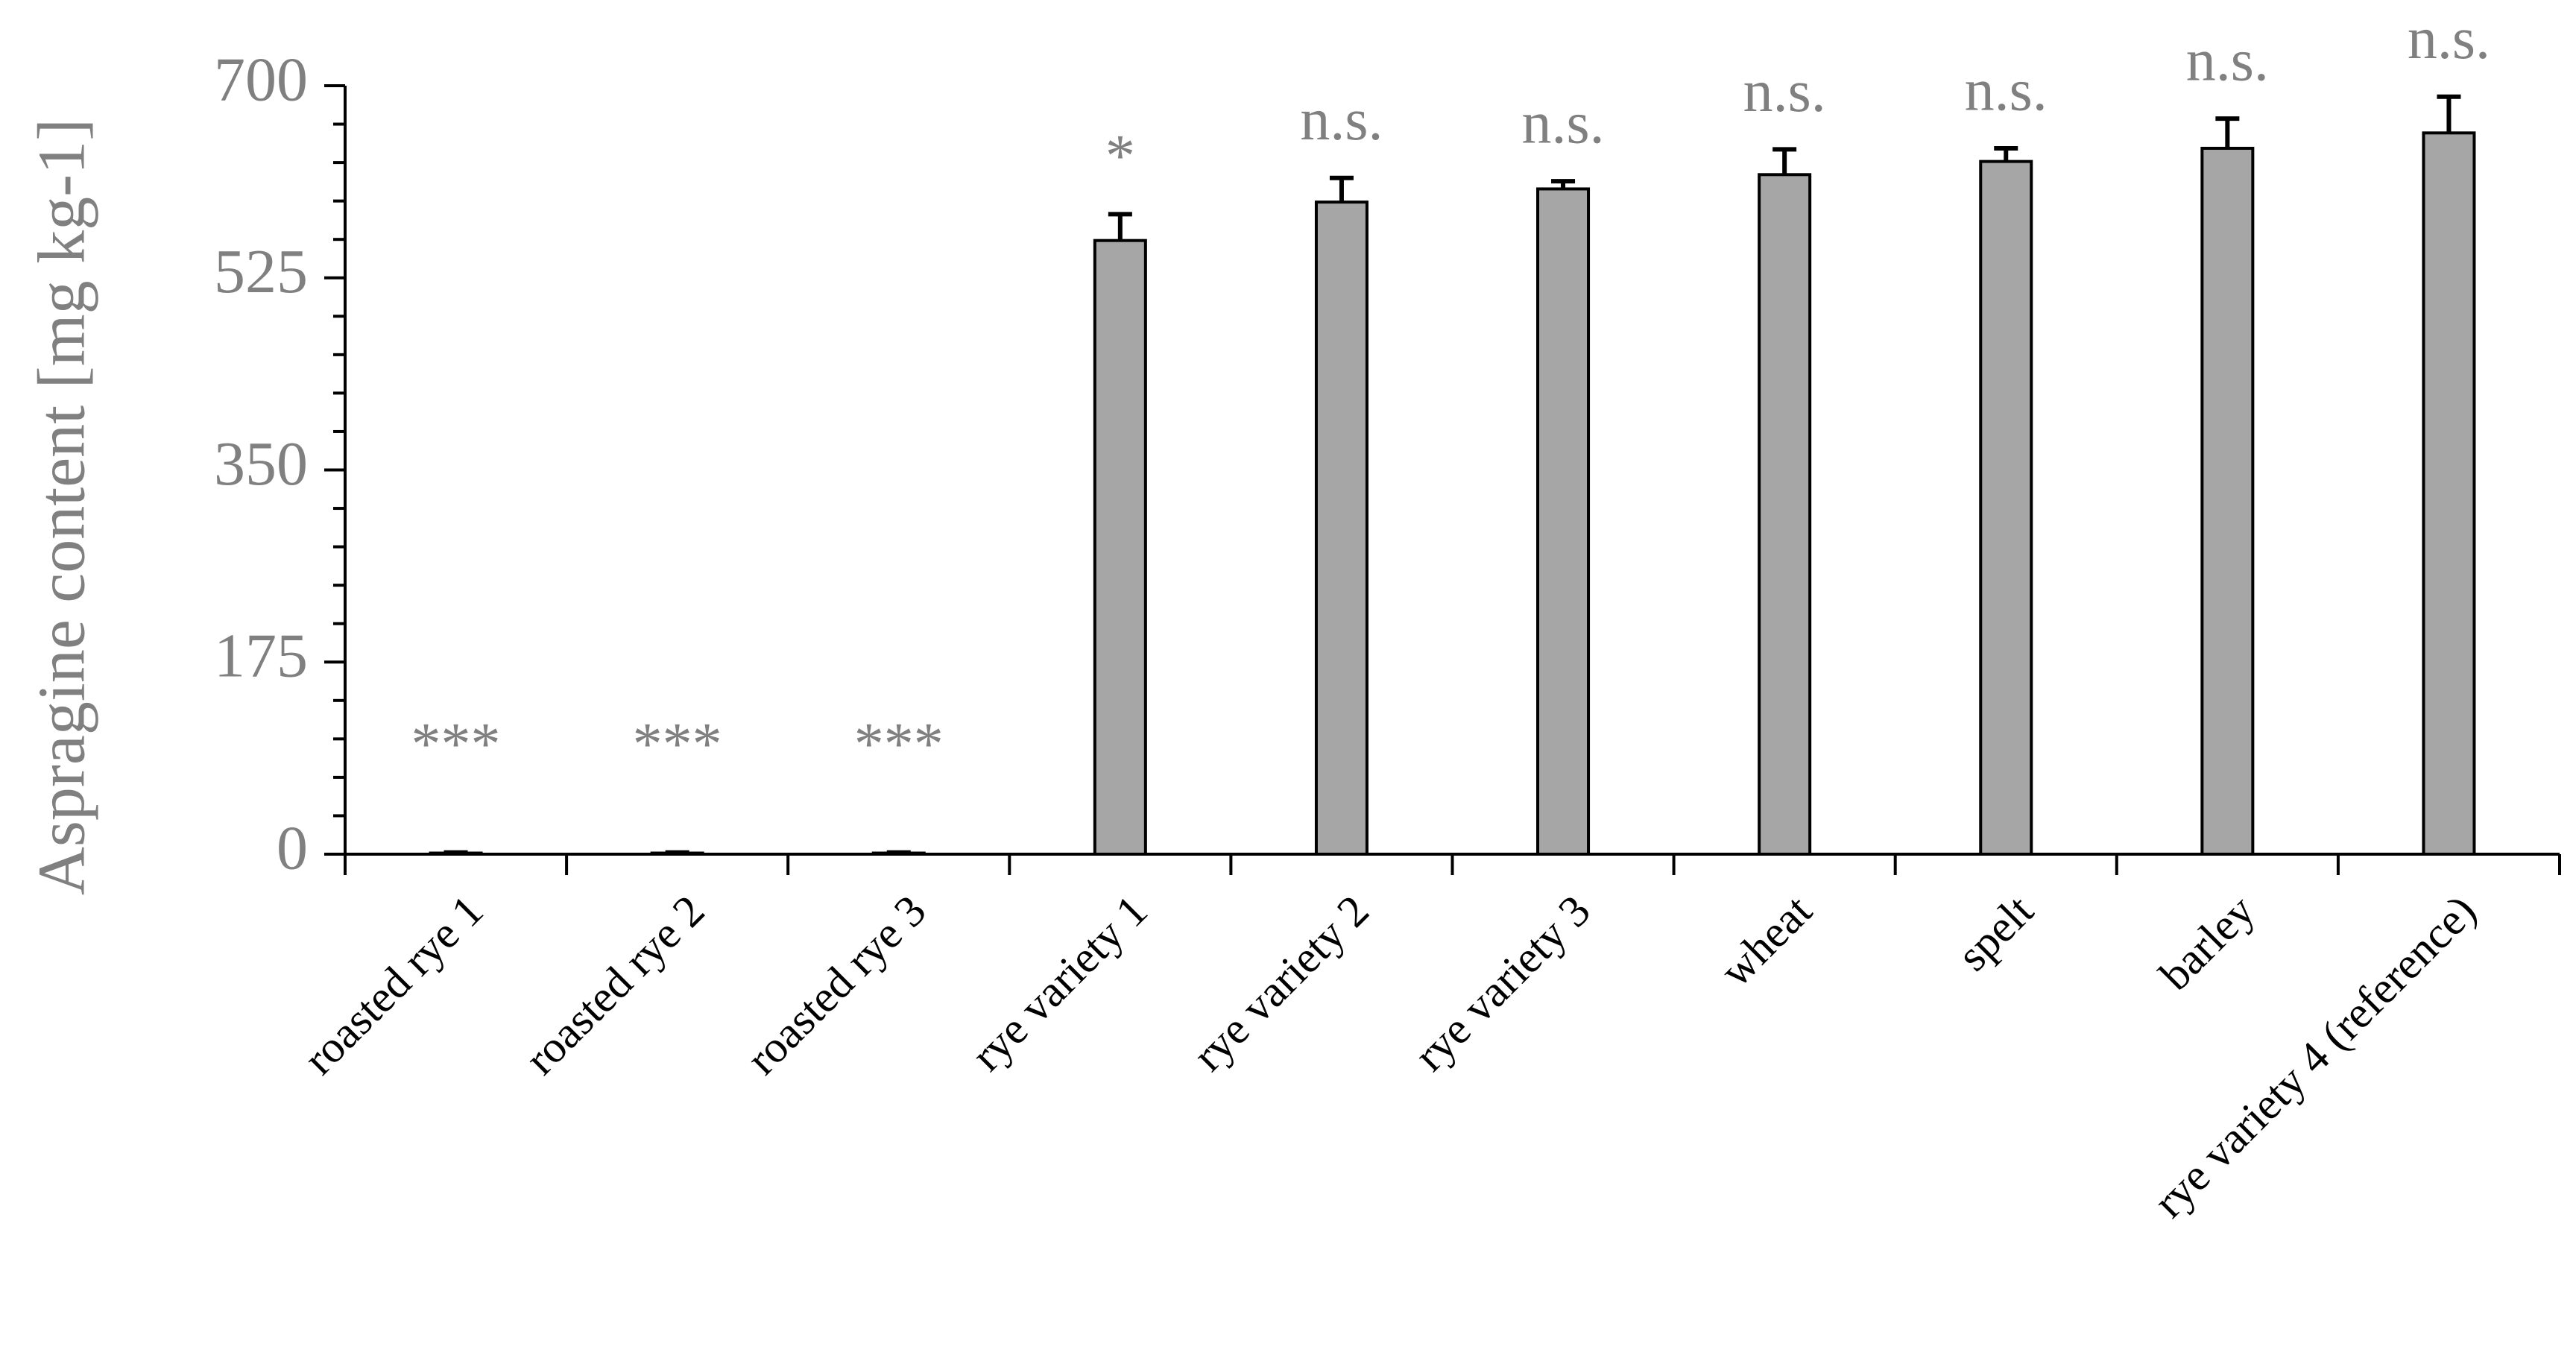  I want to click on x-tick-label: wheat, so click(1766, 940).